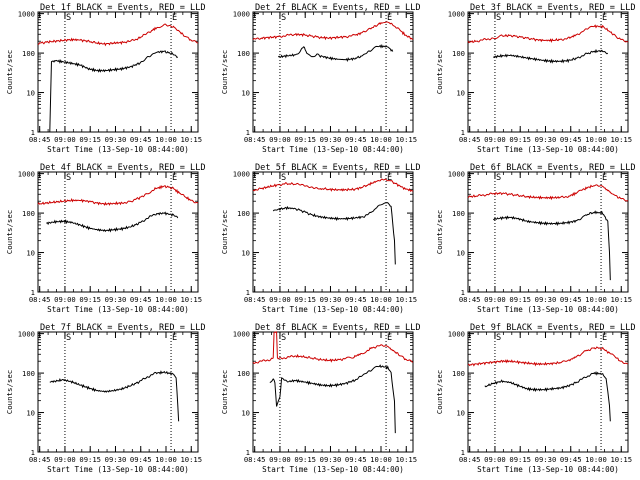 The image size is (640, 480). Describe the element at coordinates (553, 168) in the screenshot. I see `panel-title: Det 6f BLACK = Events, RED = LLD` at that location.